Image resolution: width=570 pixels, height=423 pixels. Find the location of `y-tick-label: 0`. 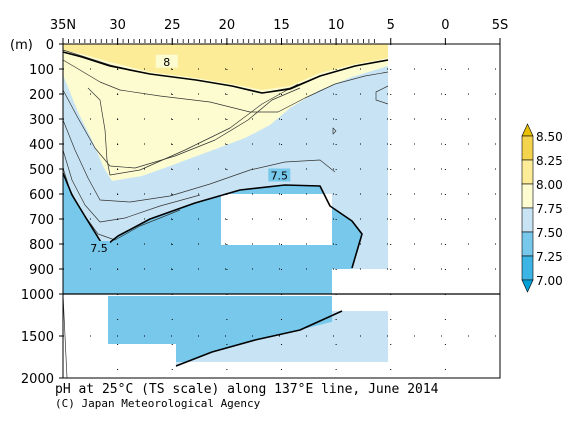

y-tick-label: 0 is located at coordinates (50, 45).